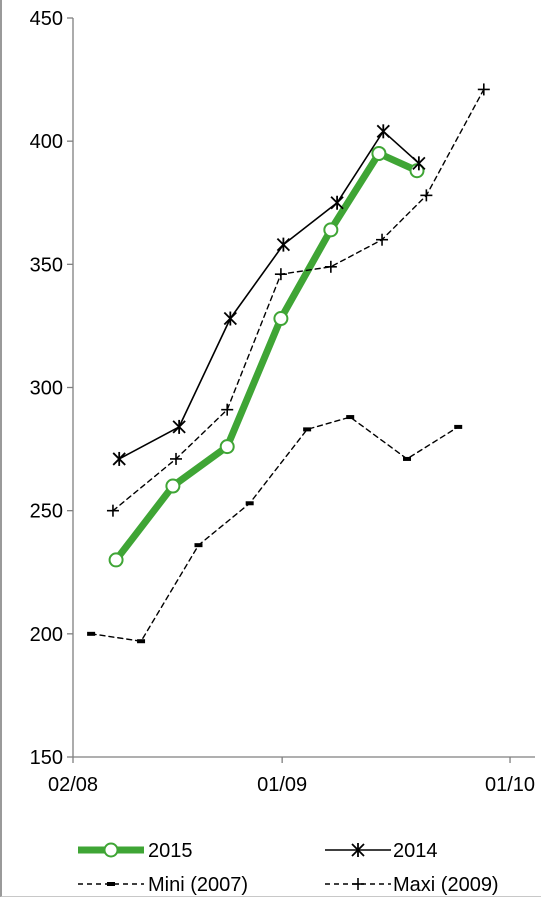 The width and height of the screenshot is (542, 898). I want to click on legend-label: Mini (2007), so click(198, 885).